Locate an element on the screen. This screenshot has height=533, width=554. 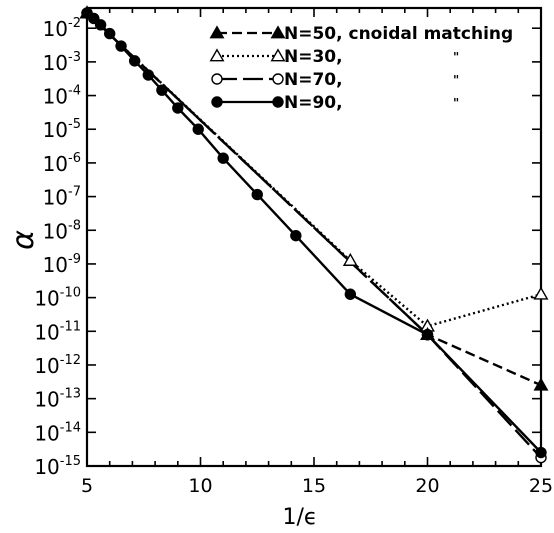
y-axis-label: α is located at coordinates (23, 240).